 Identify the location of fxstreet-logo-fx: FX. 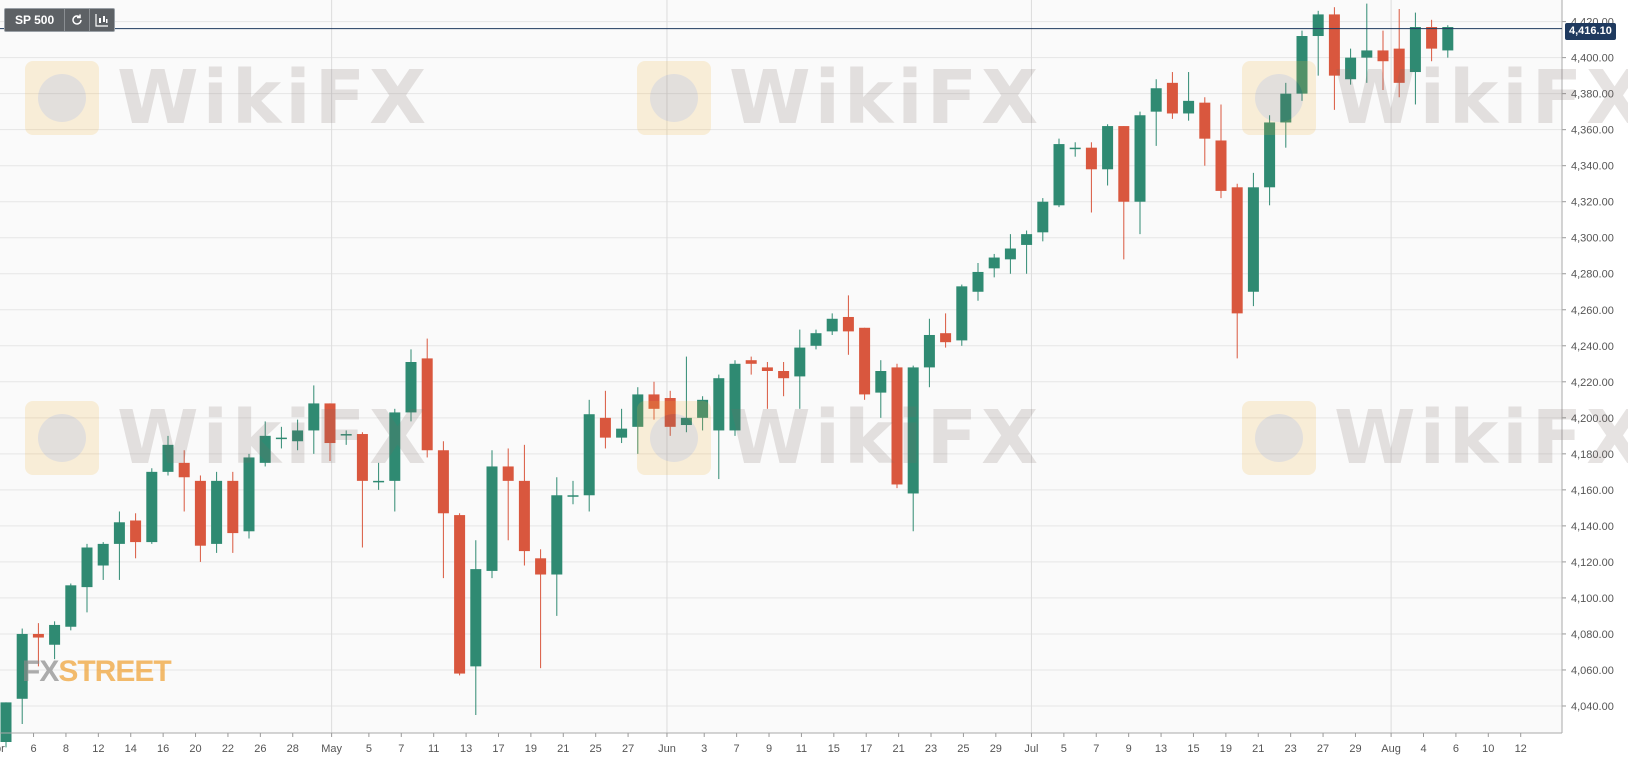
(40, 671).